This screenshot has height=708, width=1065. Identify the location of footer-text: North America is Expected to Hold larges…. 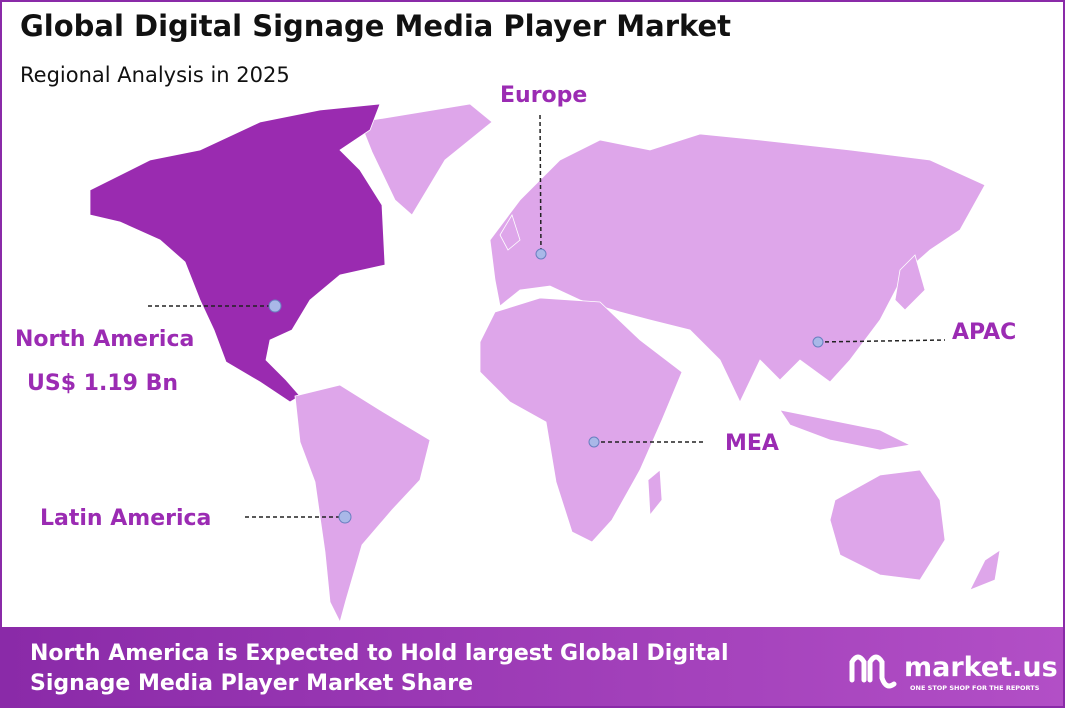
(379, 653).